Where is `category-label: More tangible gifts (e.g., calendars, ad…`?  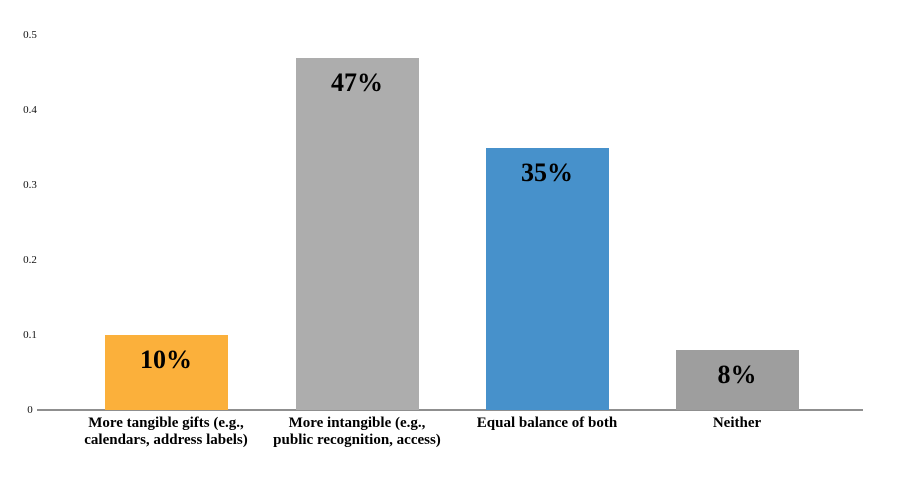 category-label: More tangible gifts (e.g., calendars, ad… is located at coordinates (166, 431).